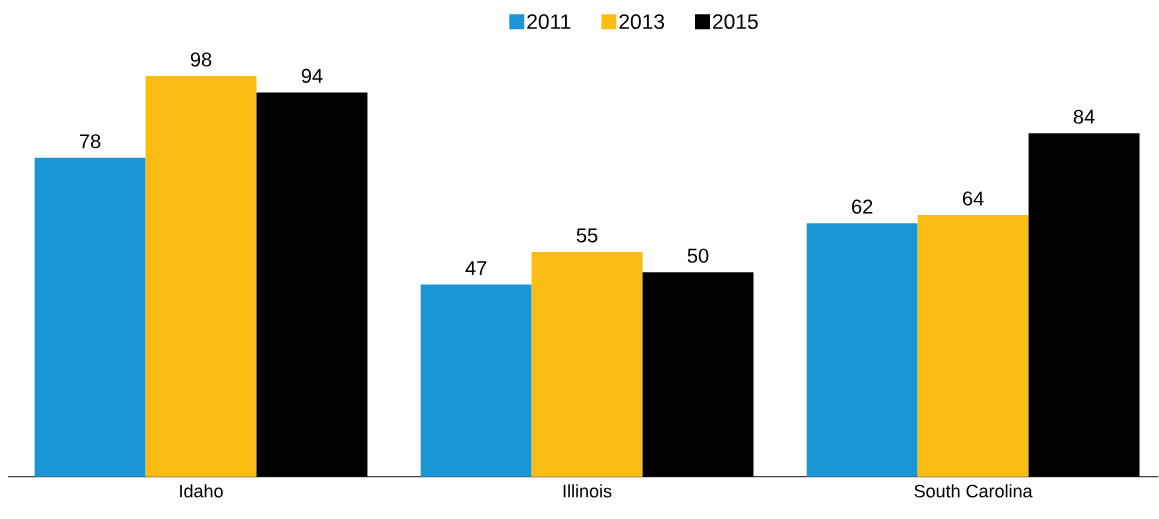  Describe the element at coordinates (973, 198) in the screenshot. I see `data-label: 64` at that location.